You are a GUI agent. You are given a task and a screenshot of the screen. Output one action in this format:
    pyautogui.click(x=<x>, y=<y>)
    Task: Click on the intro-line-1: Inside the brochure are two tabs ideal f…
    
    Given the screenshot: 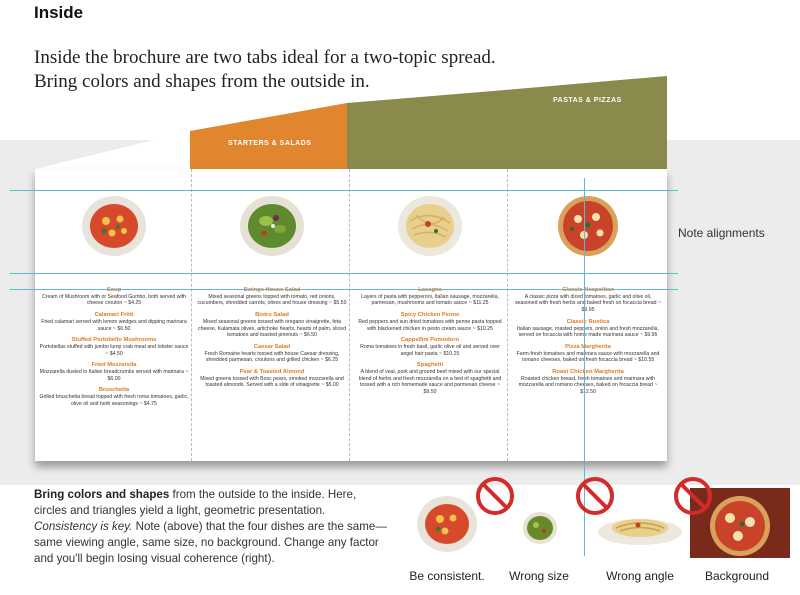 What is the action you would take?
    pyautogui.click(x=265, y=57)
    